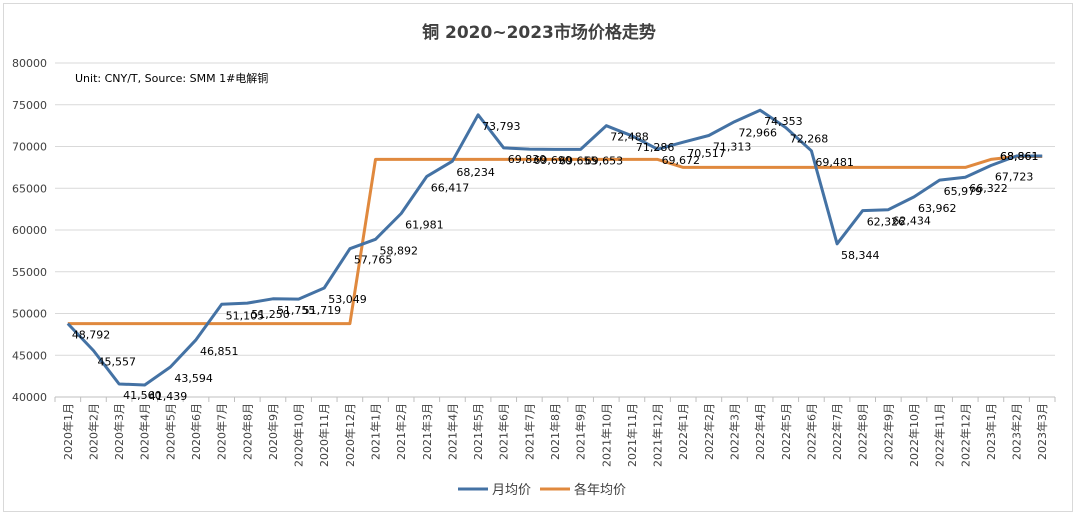 The height and width of the screenshot is (517, 1078). Describe the element at coordinates (427, 431) in the screenshot. I see `x-tick-label: 2021年3月` at that location.